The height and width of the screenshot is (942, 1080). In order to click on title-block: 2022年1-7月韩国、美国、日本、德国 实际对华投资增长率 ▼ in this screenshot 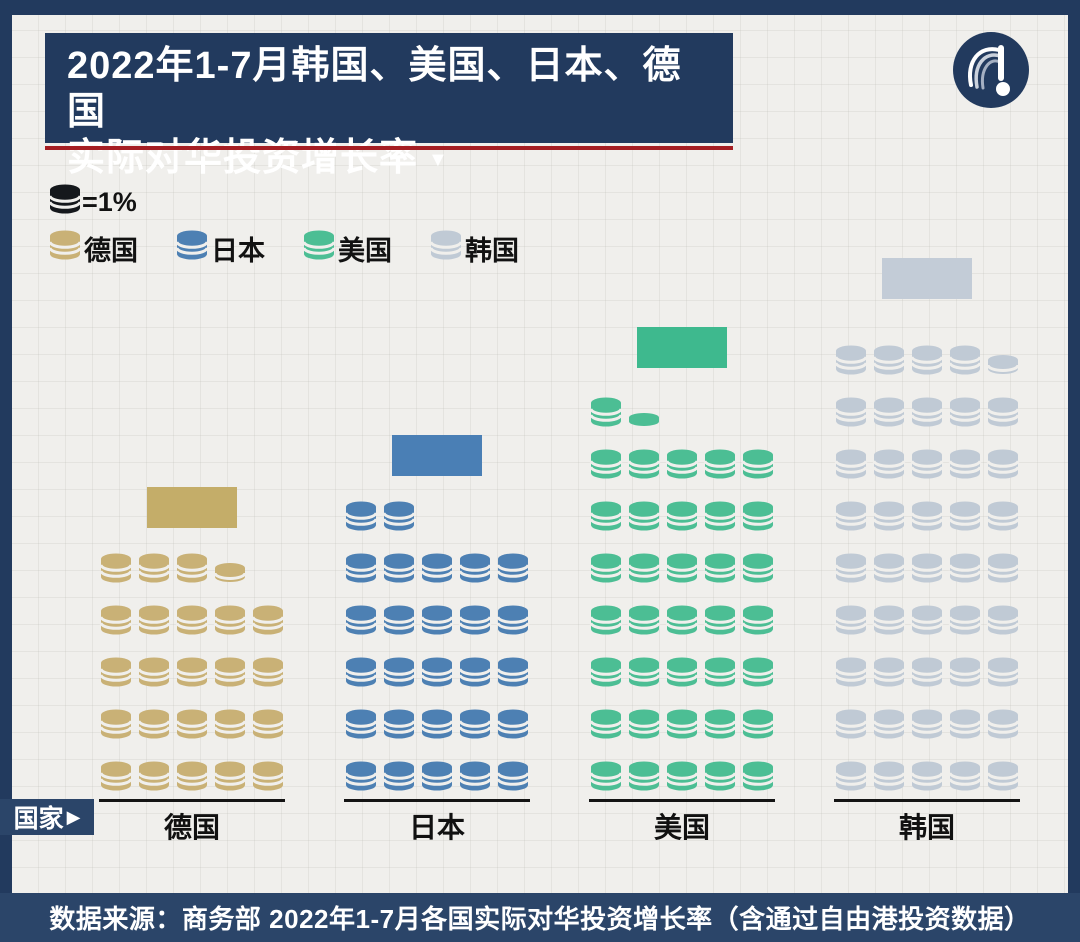, I will do `click(389, 106)`.